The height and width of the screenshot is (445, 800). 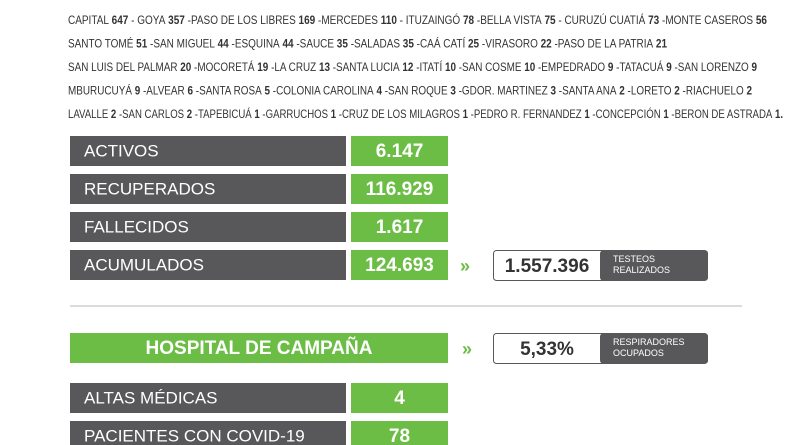 I want to click on stat-value: 124.693, so click(x=399, y=265).